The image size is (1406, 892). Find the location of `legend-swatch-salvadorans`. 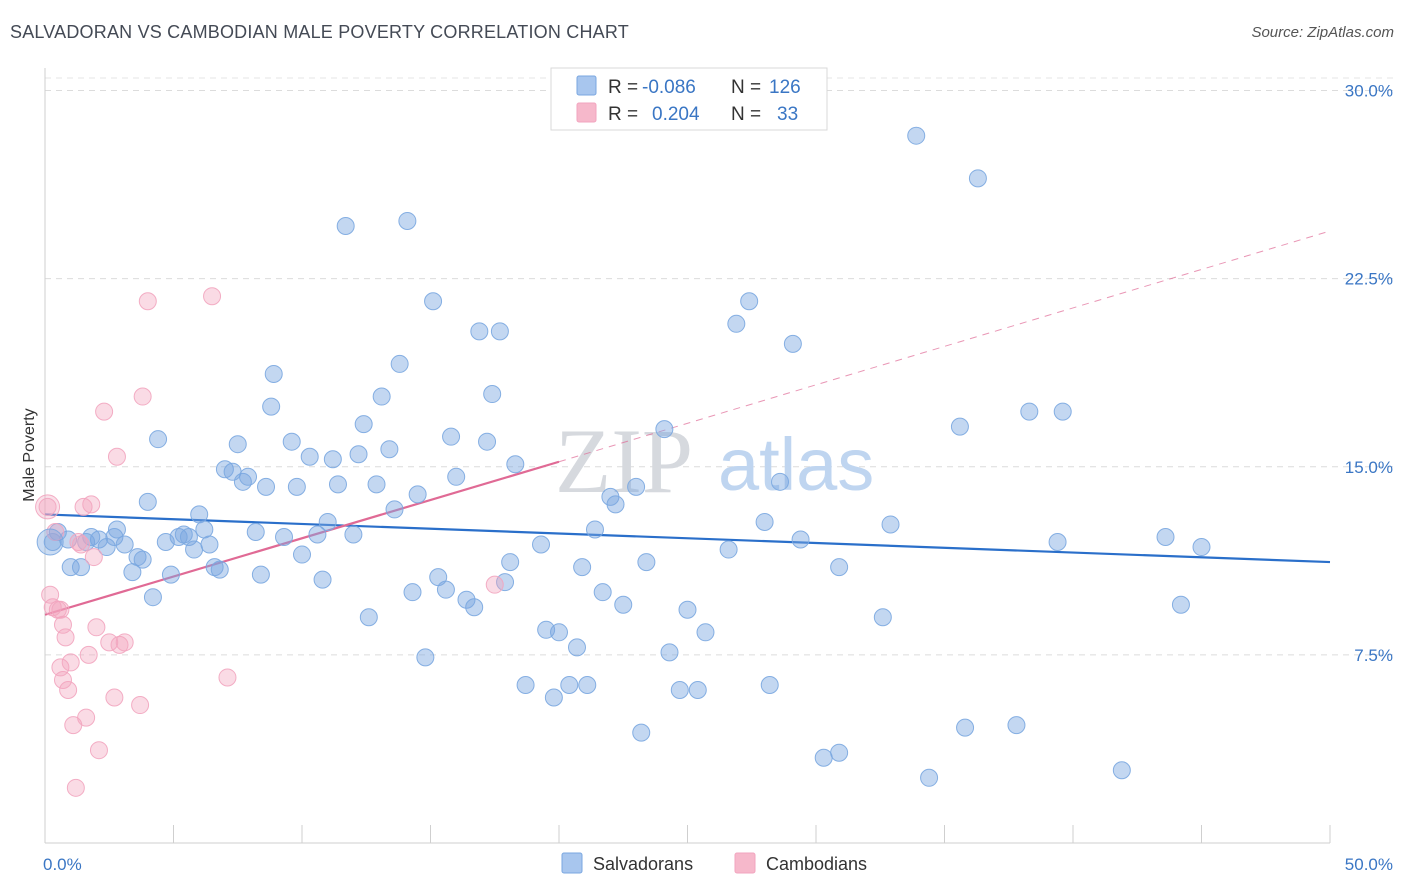

legend-swatch-salvadorans is located at coordinates (586, 85).